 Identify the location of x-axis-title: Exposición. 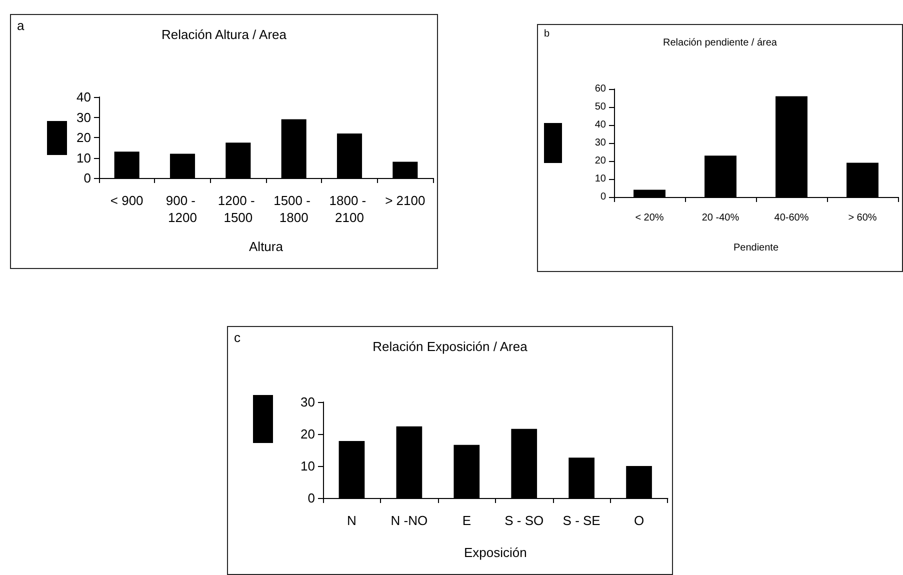
(495, 552).